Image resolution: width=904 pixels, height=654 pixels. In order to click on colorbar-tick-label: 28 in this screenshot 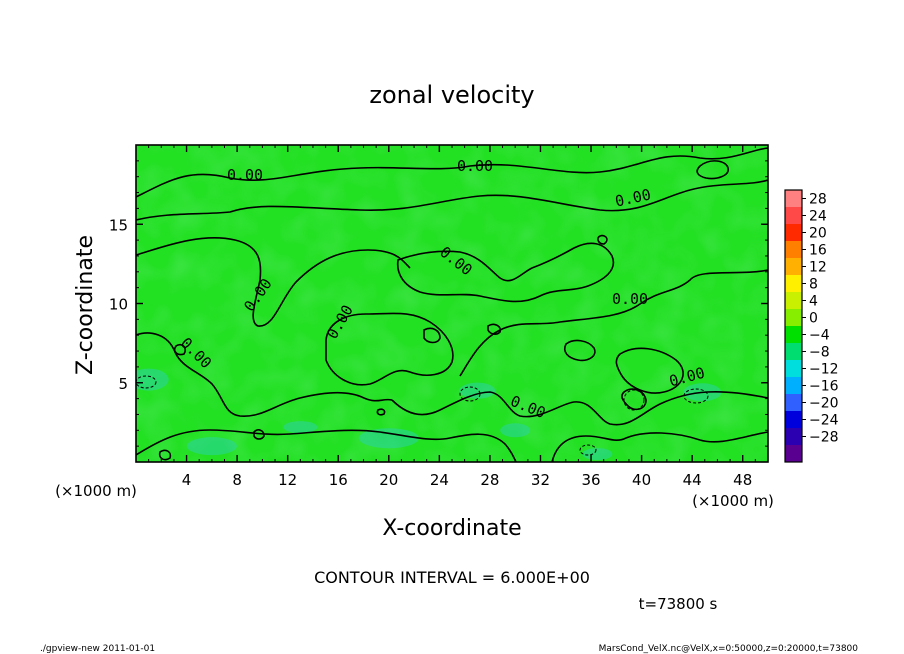, I will do `click(818, 200)`.